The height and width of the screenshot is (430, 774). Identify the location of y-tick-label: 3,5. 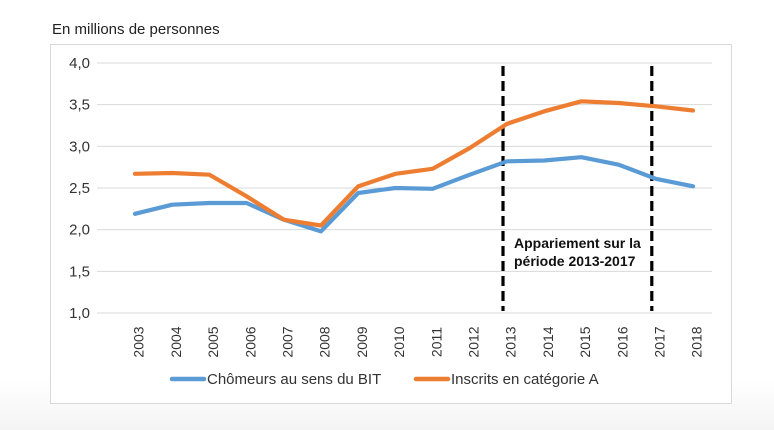
(79, 105).